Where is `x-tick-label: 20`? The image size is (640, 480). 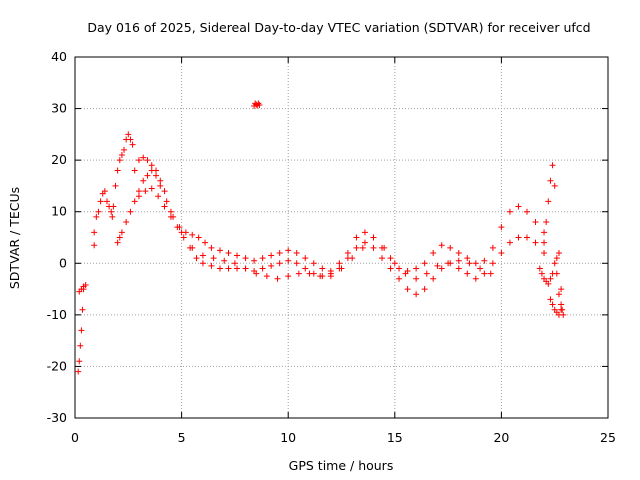 x-tick-label: 20 is located at coordinates (501, 437).